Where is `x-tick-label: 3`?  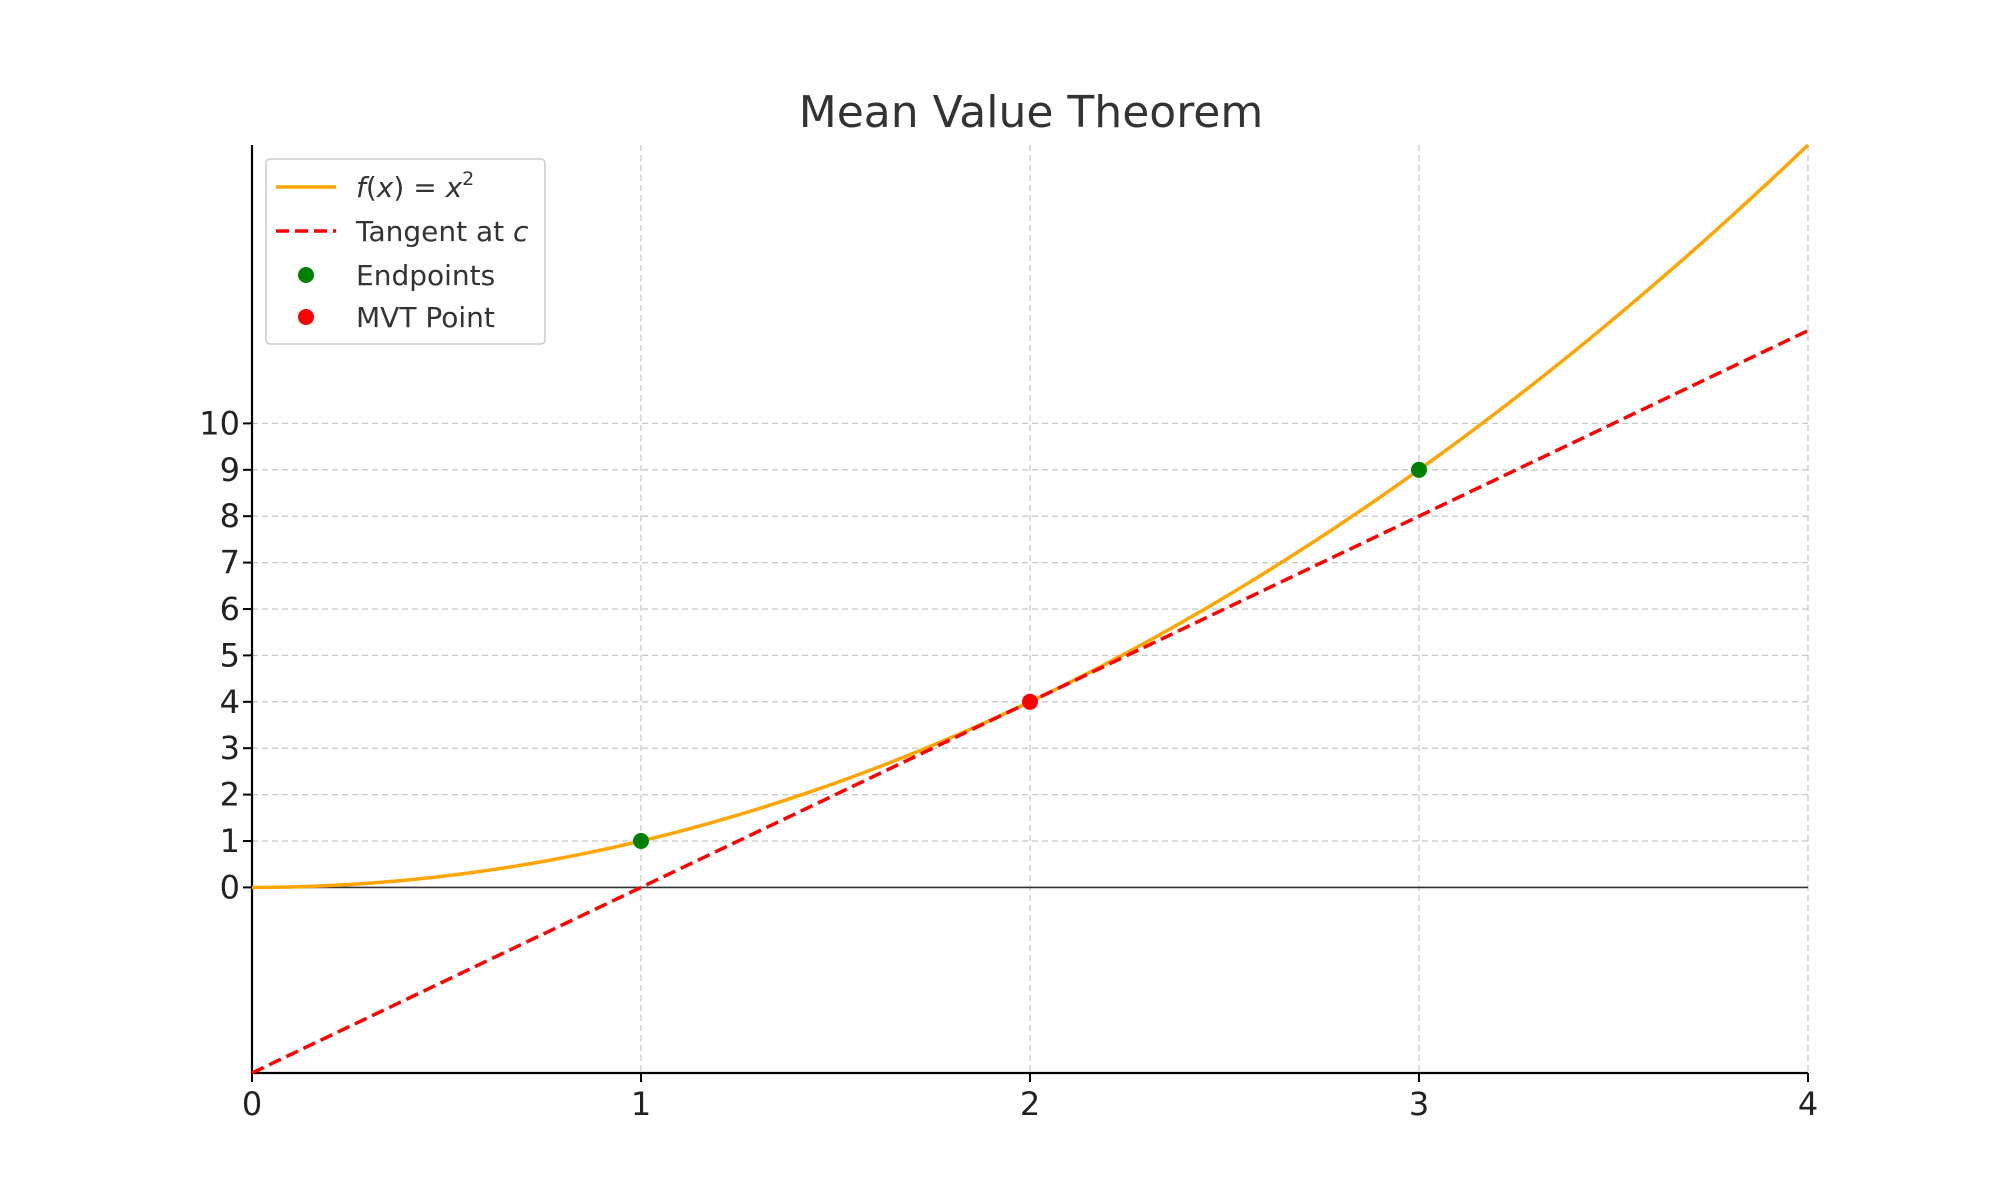
x-tick-label: 3 is located at coordinates (1419, 1104).